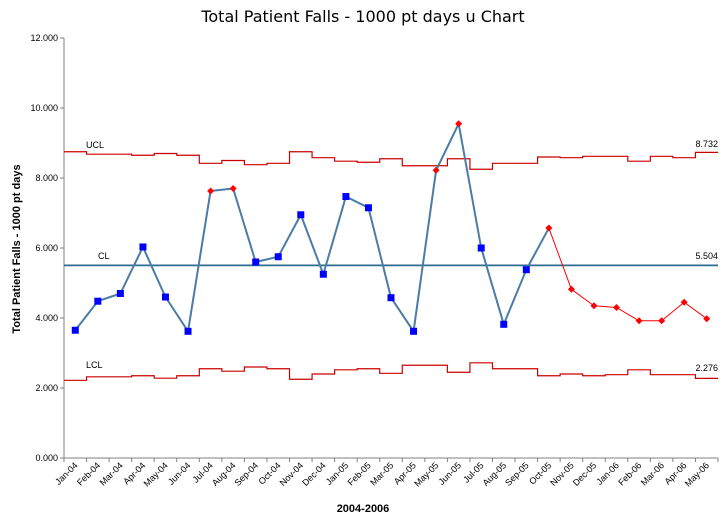 The height and width of the screenshot is (522, 726). Describe the element at coordinates (46, 388) in the screenshot. I see `y-tick-label: 2.000` at that location.